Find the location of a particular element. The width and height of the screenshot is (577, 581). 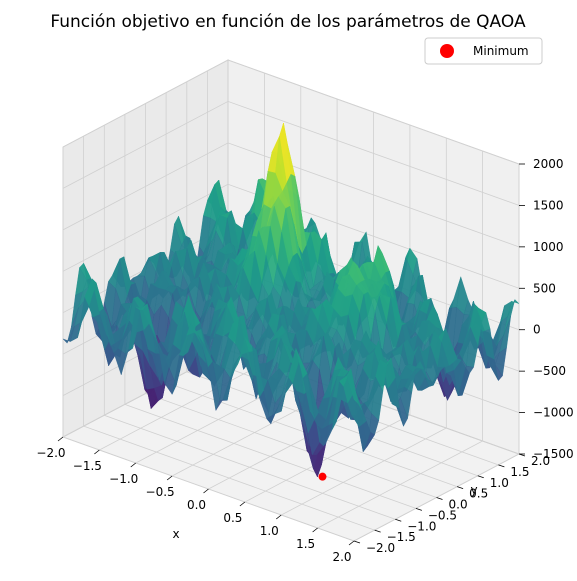

surface-facet is located at coordinates (352, 386).